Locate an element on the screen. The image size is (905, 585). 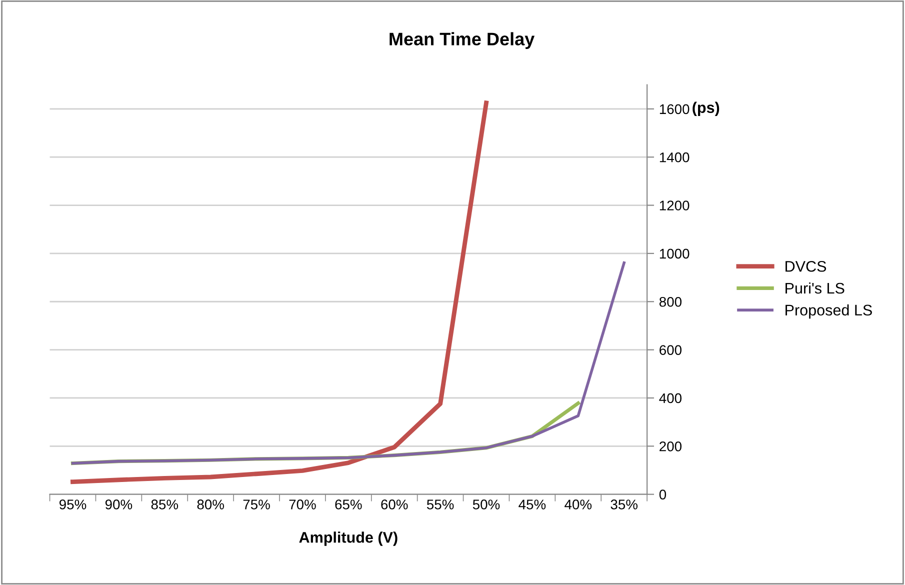
x-tick-label: 45% is located at coordinates (532, 505).